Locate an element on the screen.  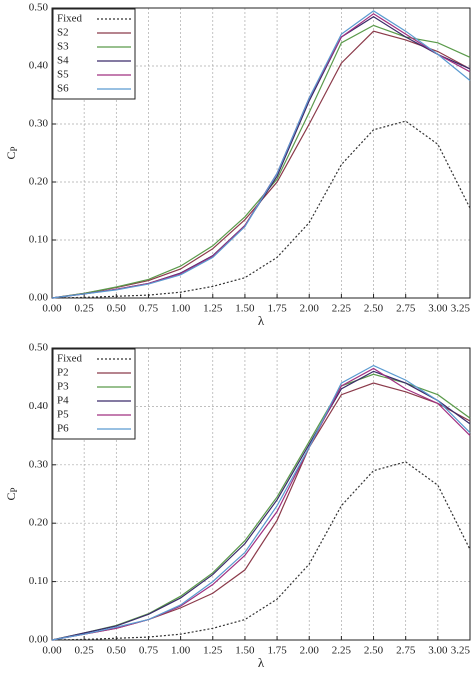
legend-label: P3 is located at coordinates (63, 387).